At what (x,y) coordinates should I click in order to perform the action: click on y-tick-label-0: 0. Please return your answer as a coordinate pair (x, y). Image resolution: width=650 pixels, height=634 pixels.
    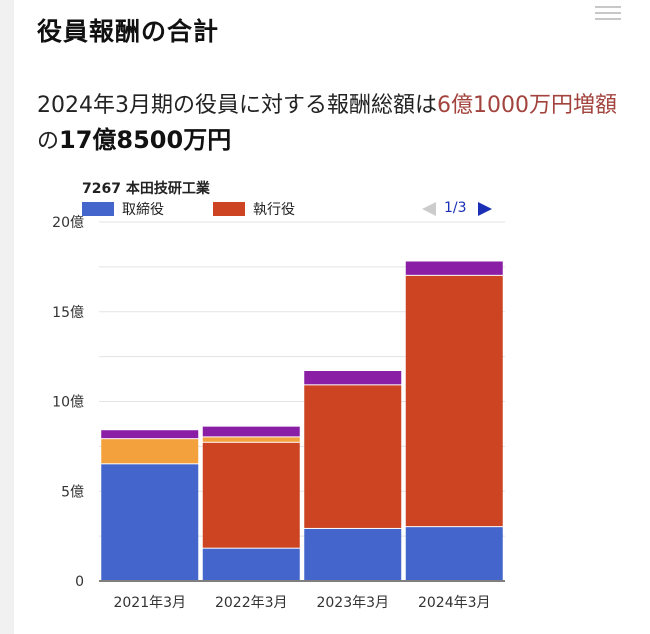
    Looking at the image, I should click on (79, 582).